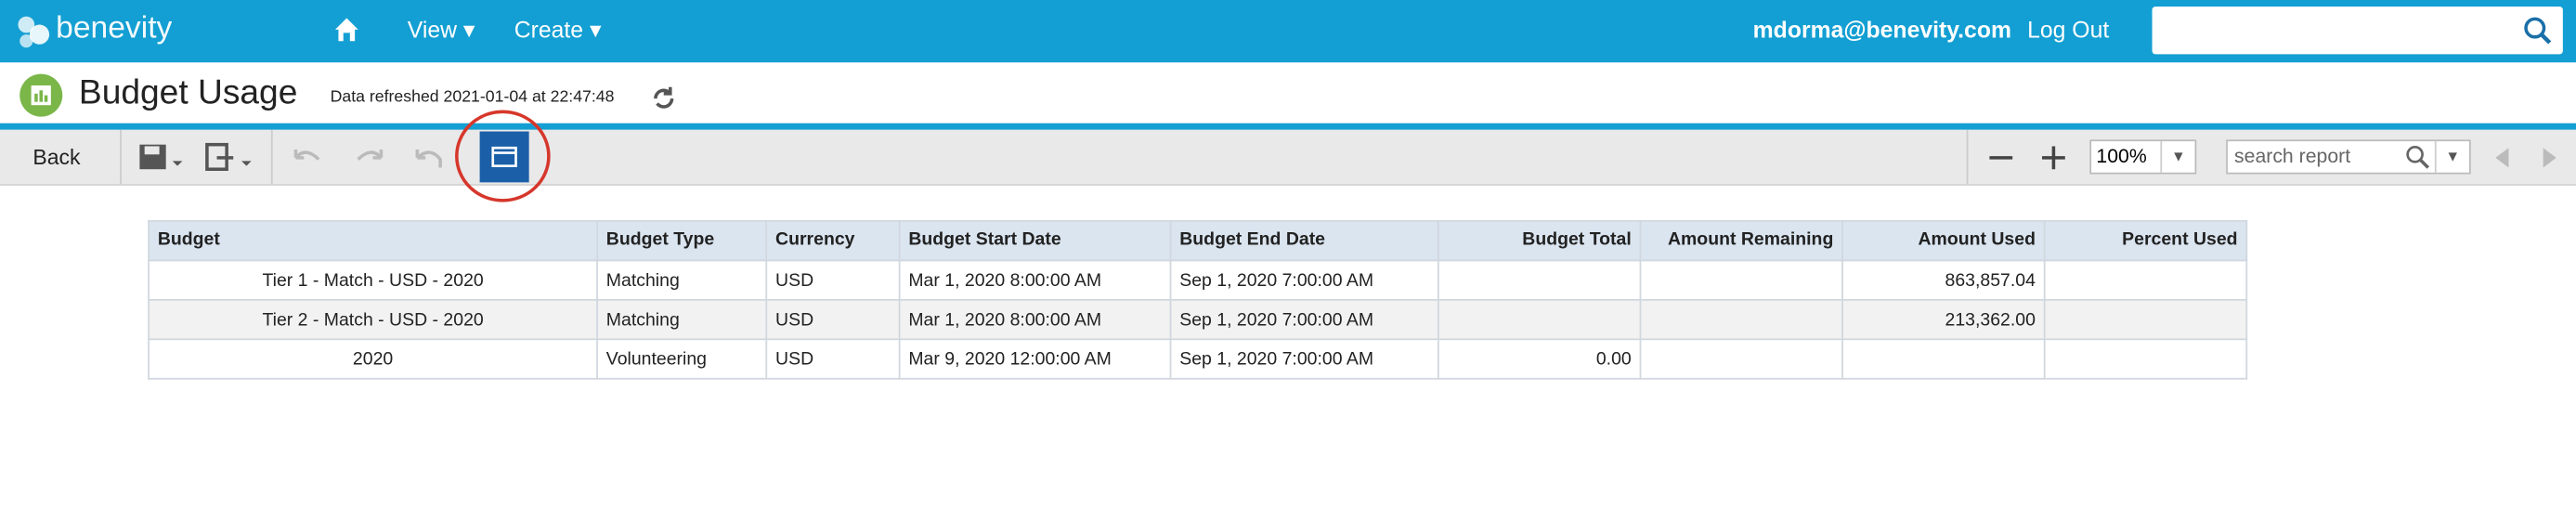 The height and width of the screenshot is (521, 2576). I want to click on zoom-buttons, so click(2032, 158).